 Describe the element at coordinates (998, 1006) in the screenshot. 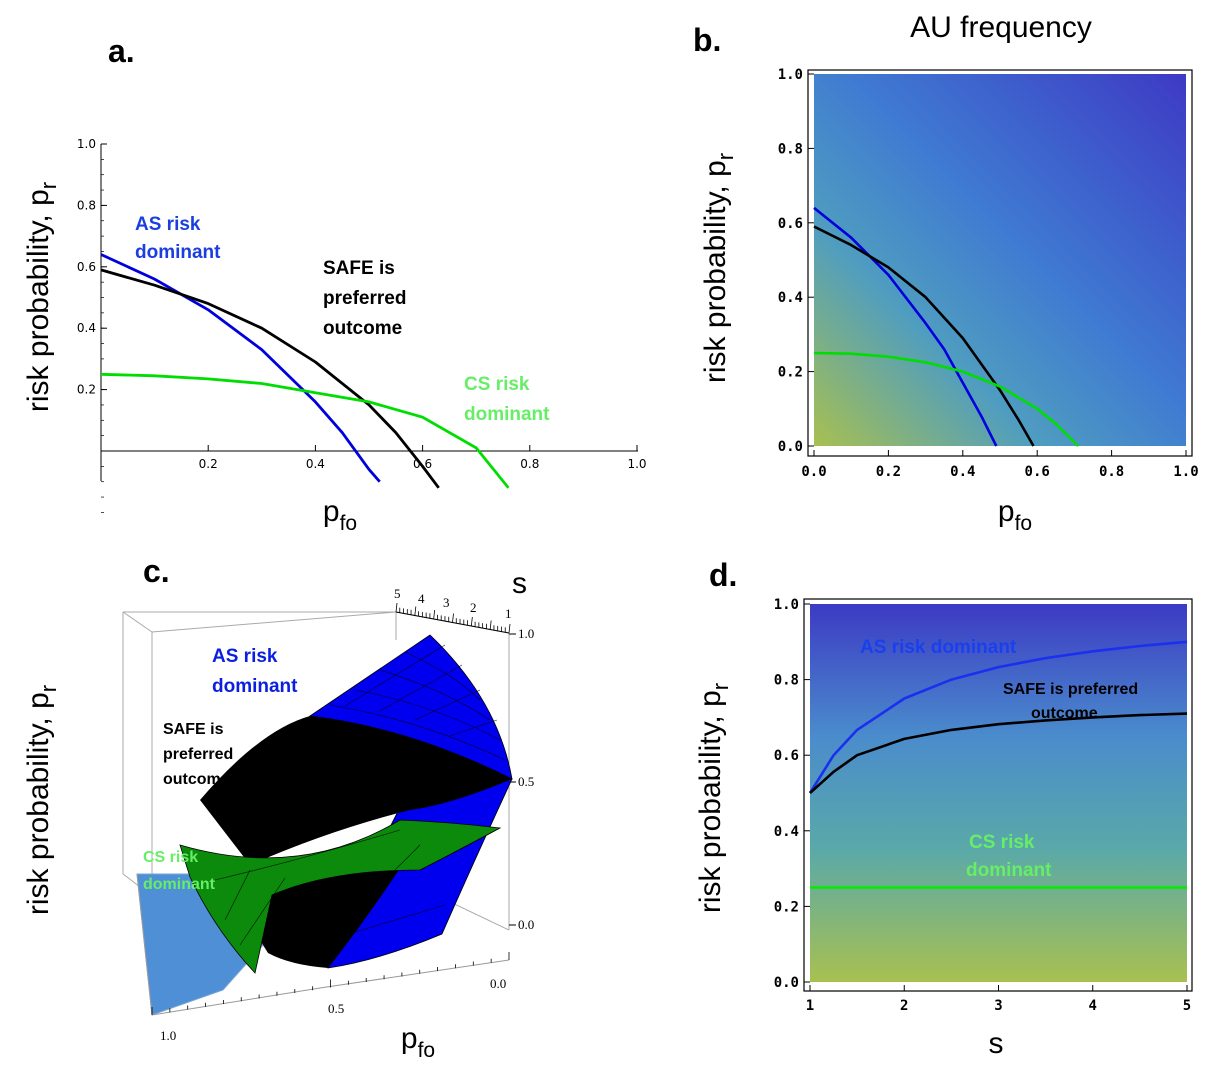

I see `x-tick-label: 3` at that location.